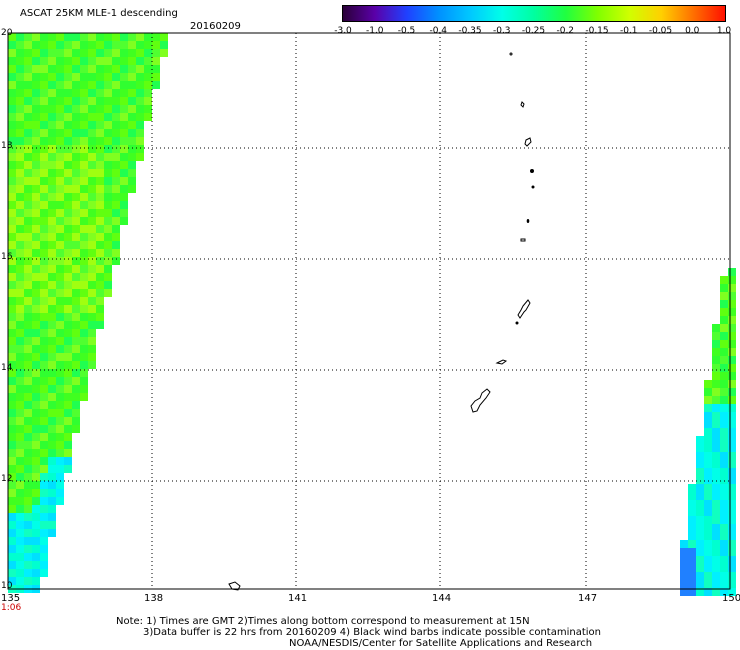 This screenshot has width=740, height=650. What do you see at coordinates (11, 598) in the screenshot?
I see `lon-label-135: 135` at bounding box center [11, 598].